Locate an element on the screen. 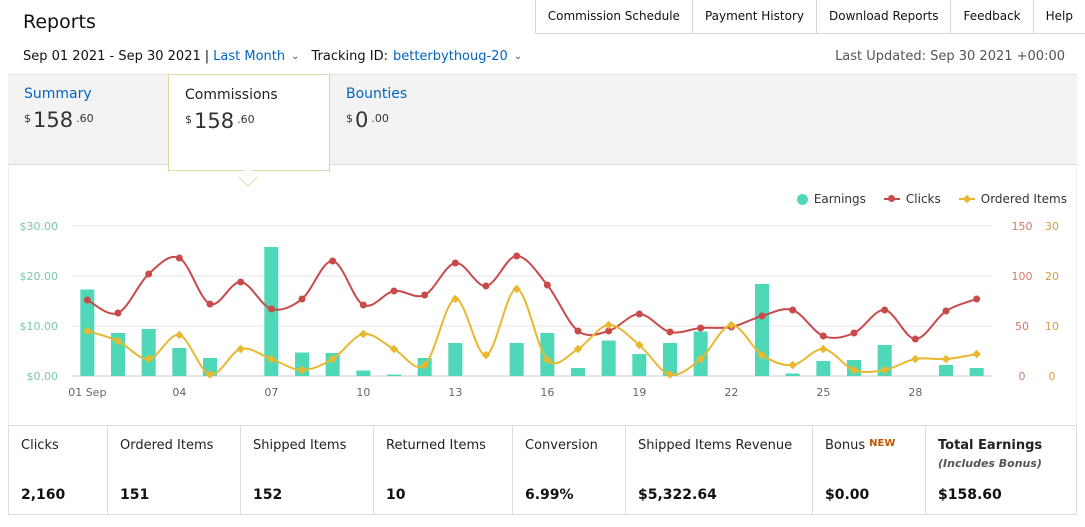 Image resolution: width=1085 pixels, height=527 pixels. y-tick-clicks: 0 is located at coordinates (1022, 376).